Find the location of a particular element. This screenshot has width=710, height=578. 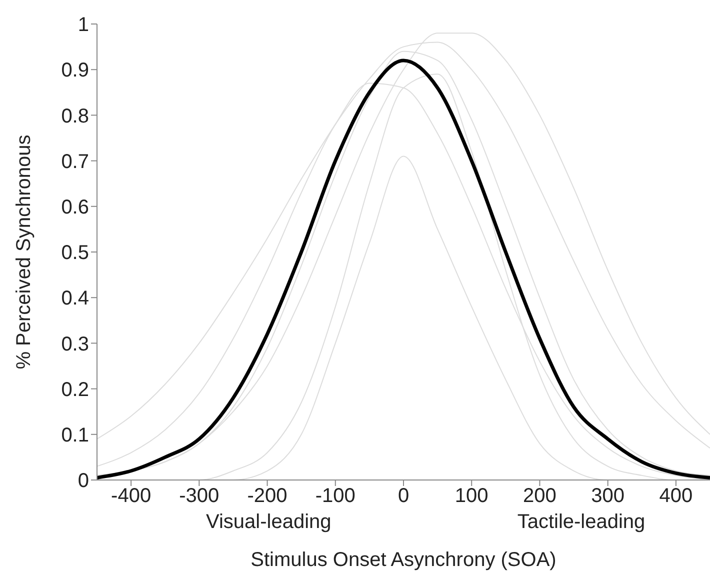

y-tick-label: 0.3 is located at coordinates (75, 344).